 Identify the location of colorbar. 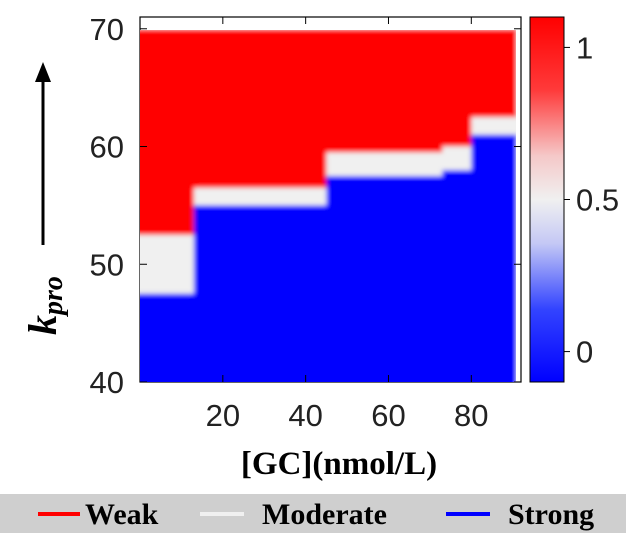
(547, 199).